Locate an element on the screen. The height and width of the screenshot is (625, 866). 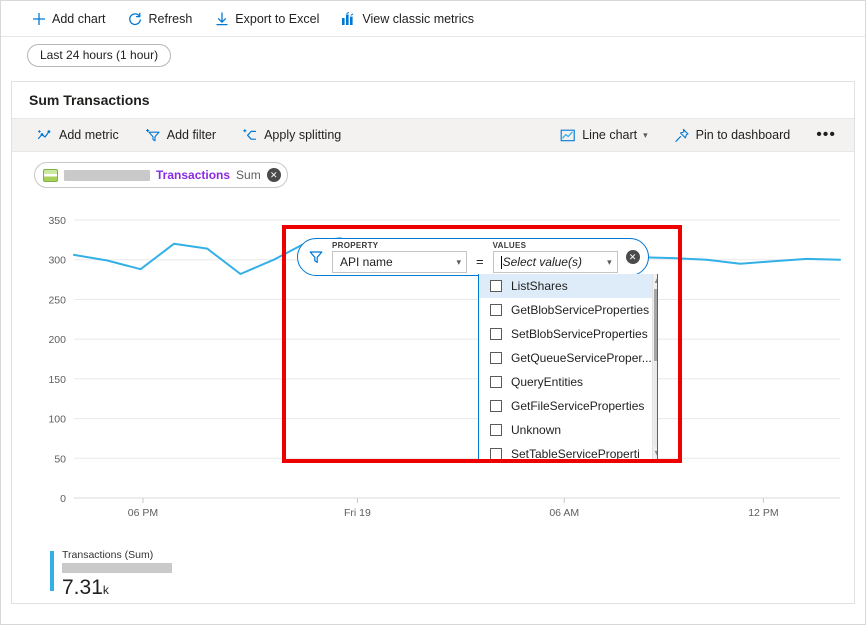
metric-pill: Transactions Sum ✕ is located at coordinates (161, 175).